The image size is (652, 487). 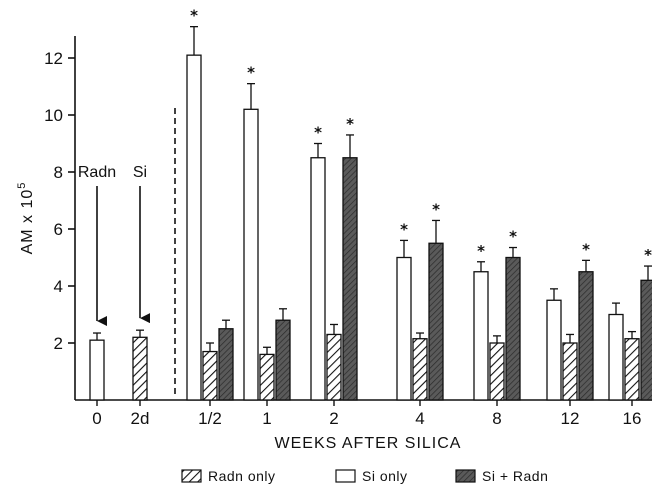 I want to click on treatment-label: Radn, so click(x=97, y=172).